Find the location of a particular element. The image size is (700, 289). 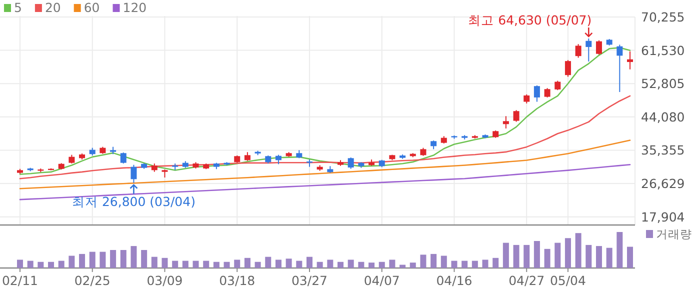

x-tick-label: 02/11 is located at coordinates (20, 280).